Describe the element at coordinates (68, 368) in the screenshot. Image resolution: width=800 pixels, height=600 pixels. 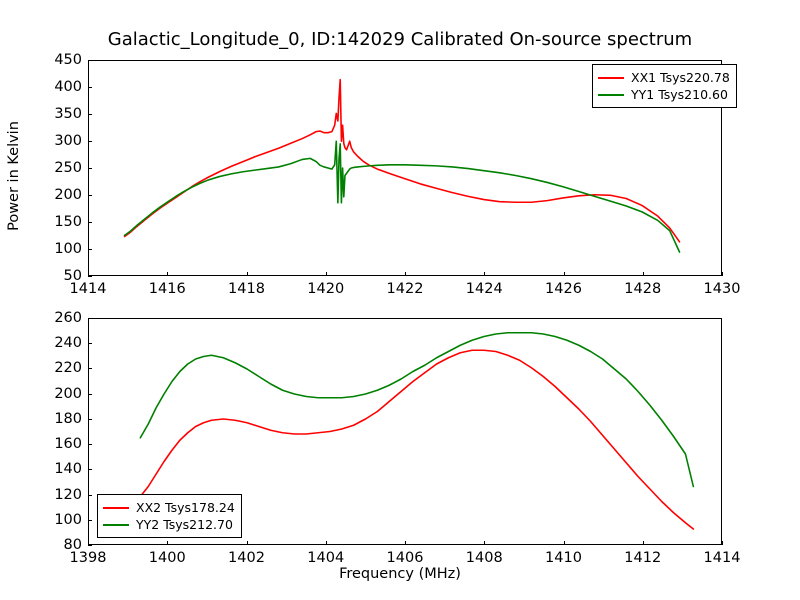
I see `y-tick-label: 220` at that location.